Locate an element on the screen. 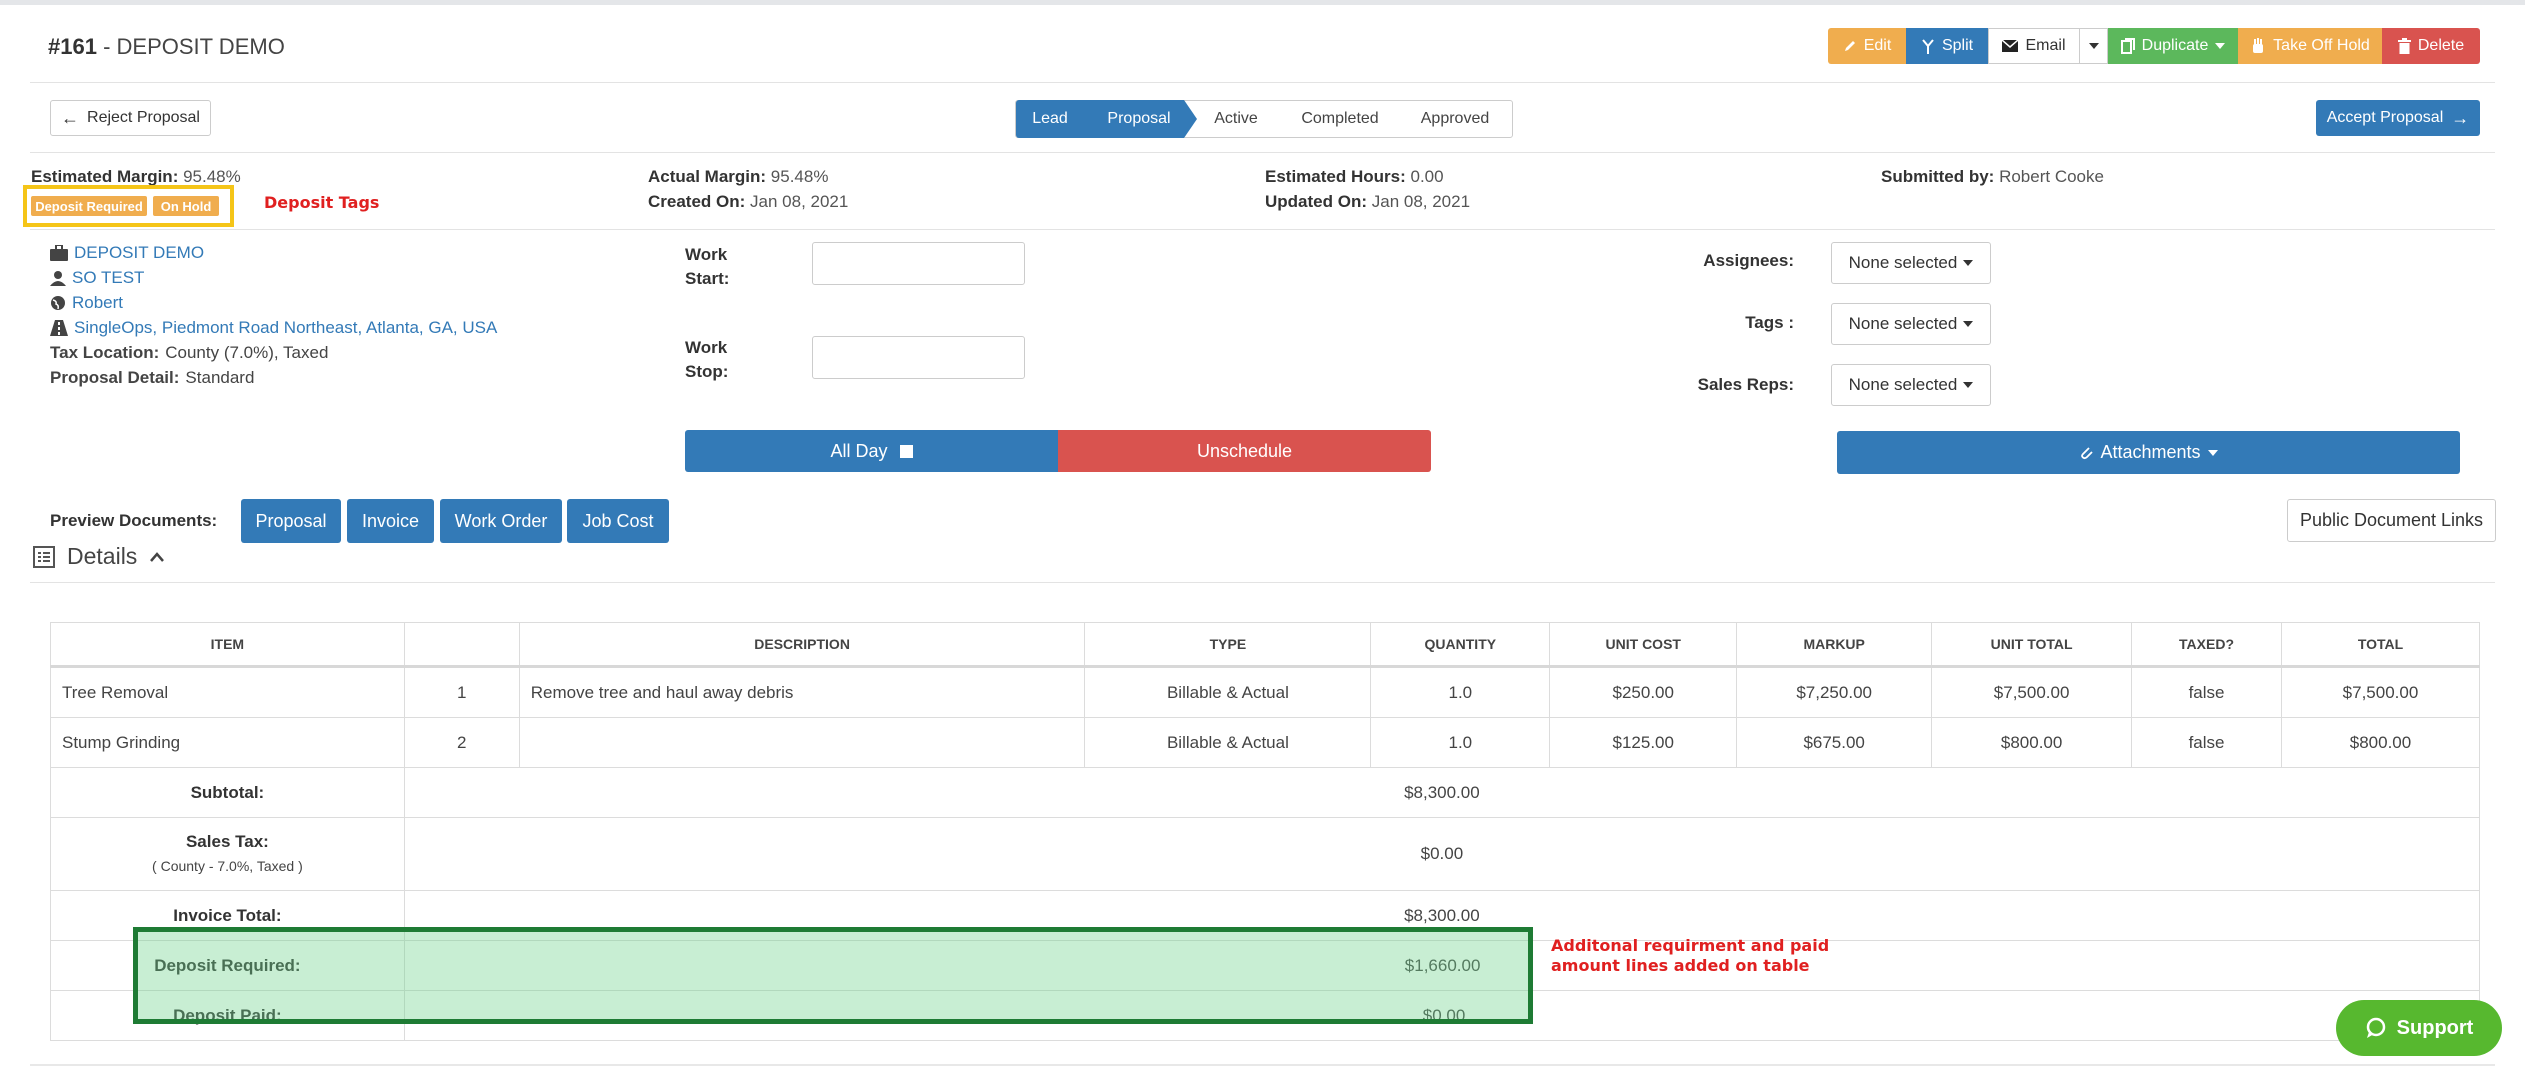 This screenshot has height=1070, width=2525. sales-reps-select: None selected is located at coordinates (1911, 385).